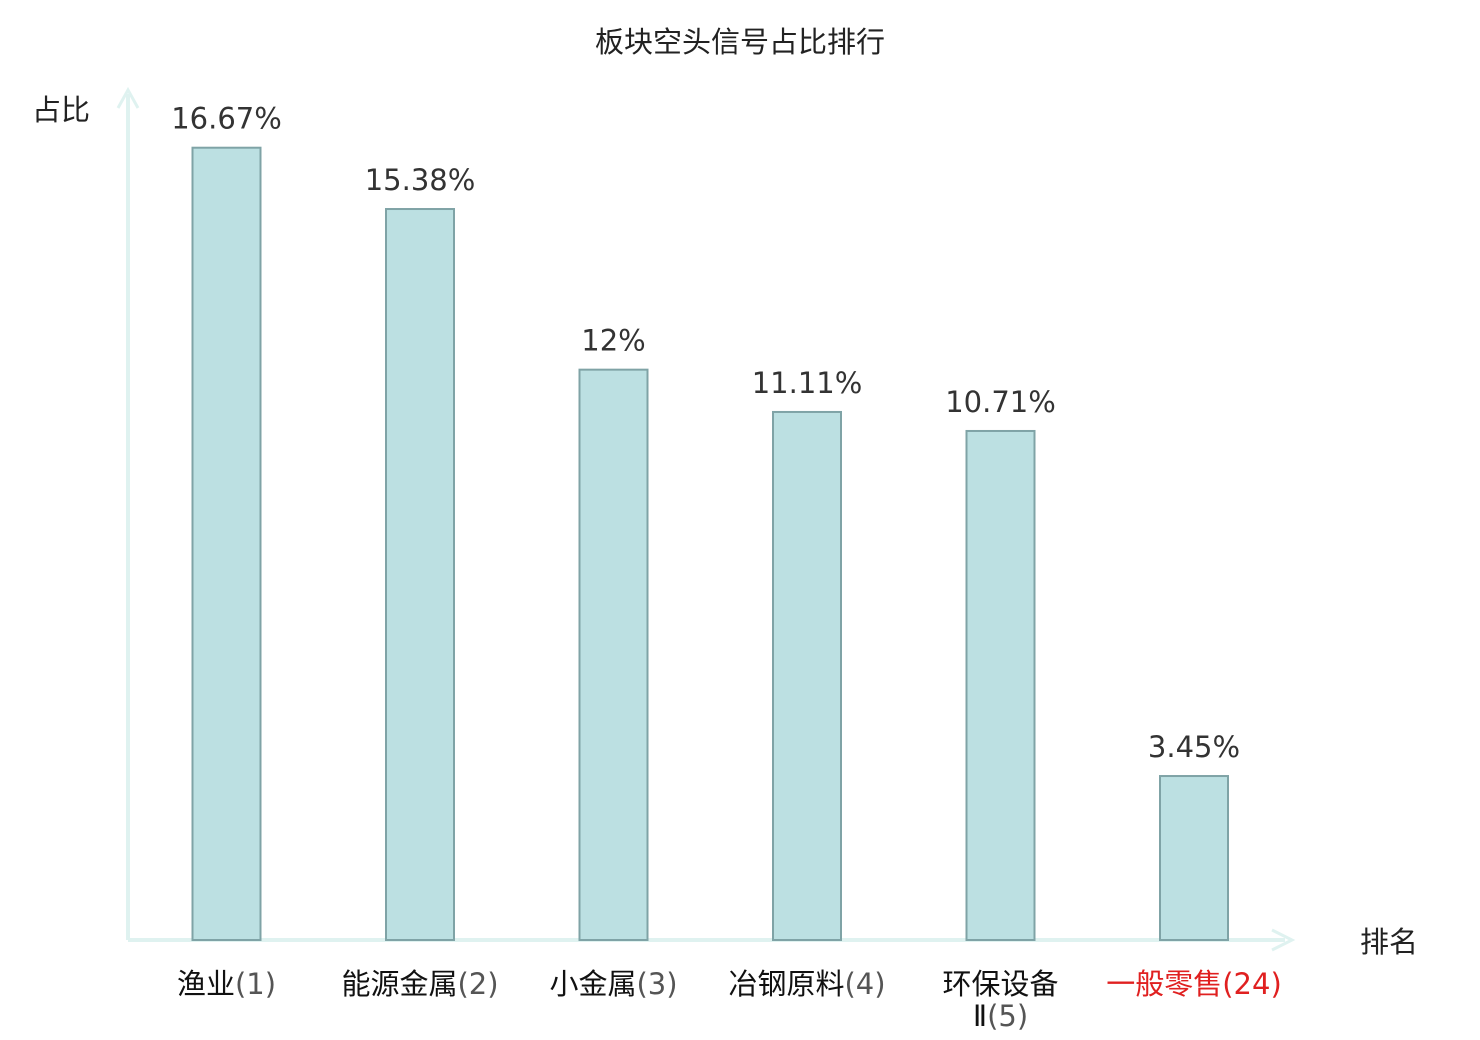  I want to click on y-axis: 占比, so click(86, 513).